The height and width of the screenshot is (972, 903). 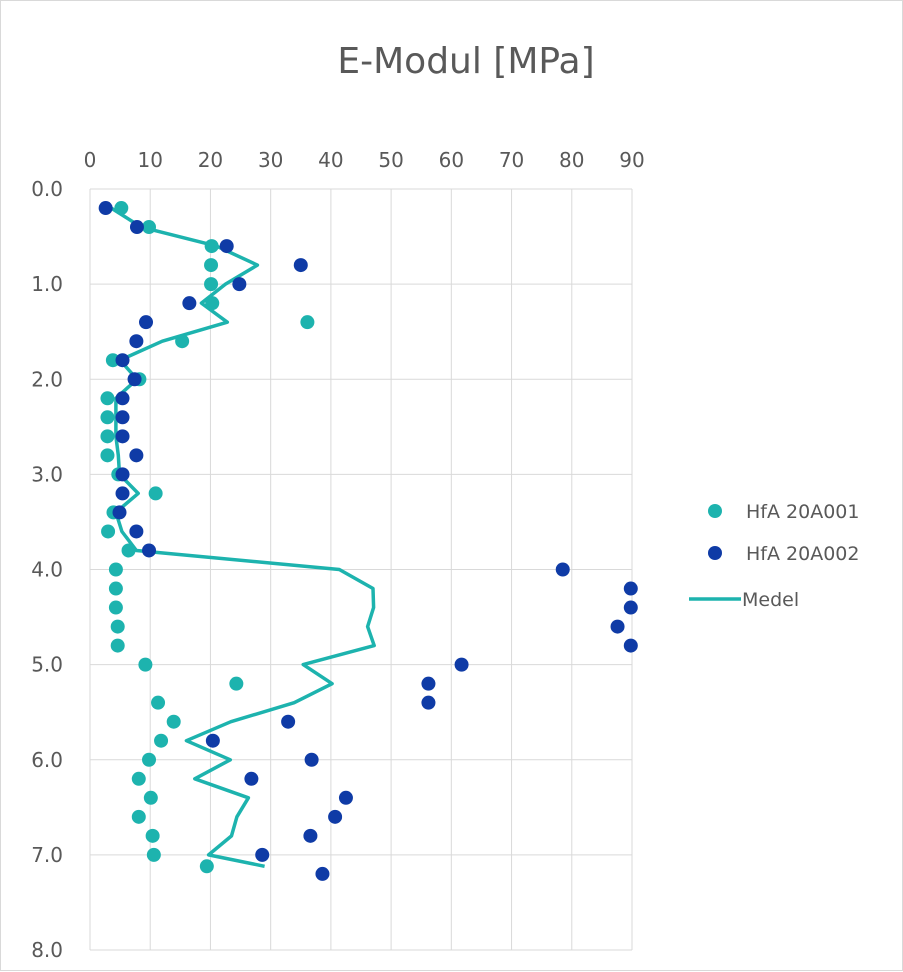 I want to click on x-tick-label: 50, so click(x=390, y=160).